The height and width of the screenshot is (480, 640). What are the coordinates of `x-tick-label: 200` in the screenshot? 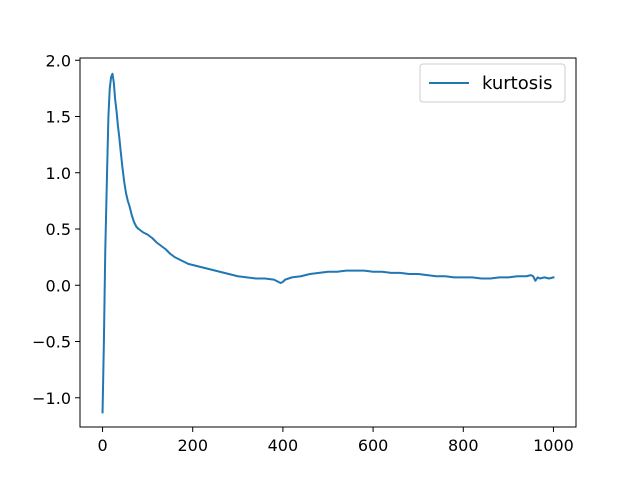 It's located at (192, 445).